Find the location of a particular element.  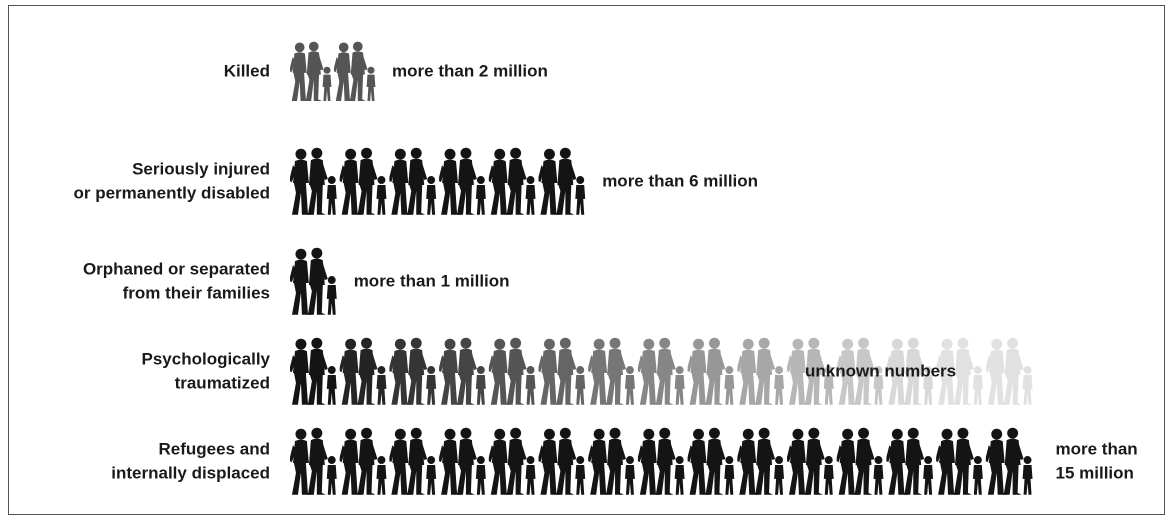

value-label: more than 6 million is located at coordinates (680, 180).